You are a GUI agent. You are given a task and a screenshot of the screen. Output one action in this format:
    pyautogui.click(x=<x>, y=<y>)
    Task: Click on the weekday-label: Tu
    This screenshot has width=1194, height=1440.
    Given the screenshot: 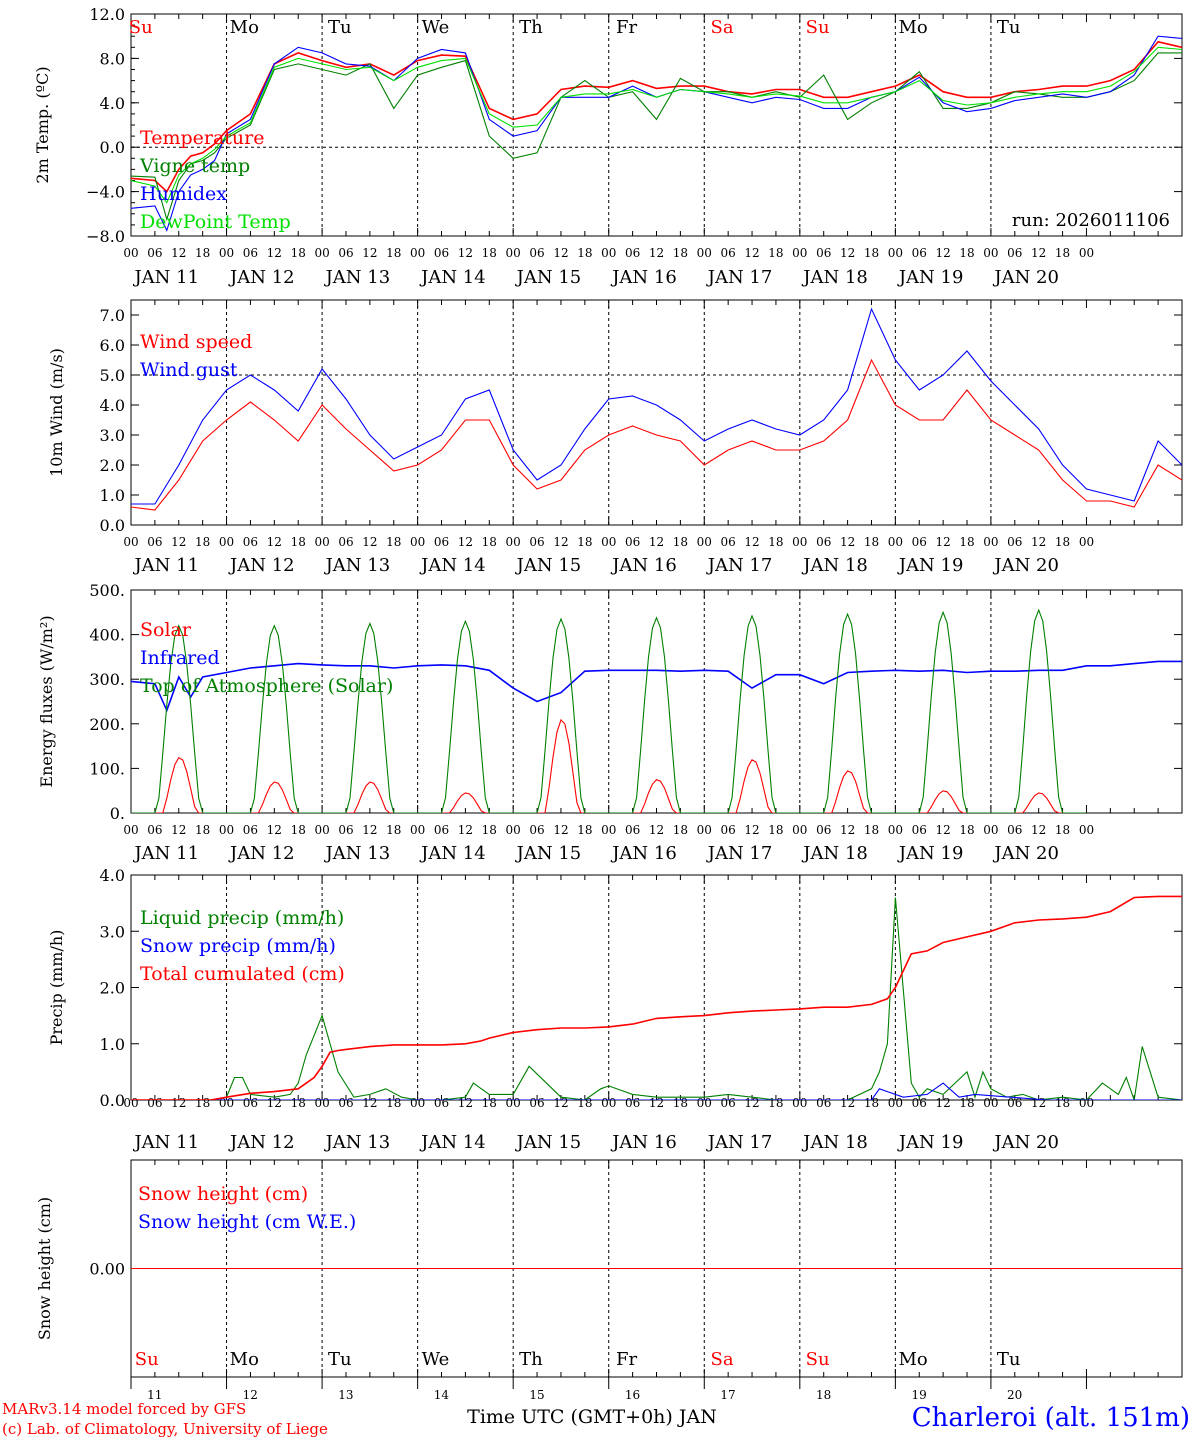 What is the action you would take?
    pyautogui.click(x=340, y=27)
    